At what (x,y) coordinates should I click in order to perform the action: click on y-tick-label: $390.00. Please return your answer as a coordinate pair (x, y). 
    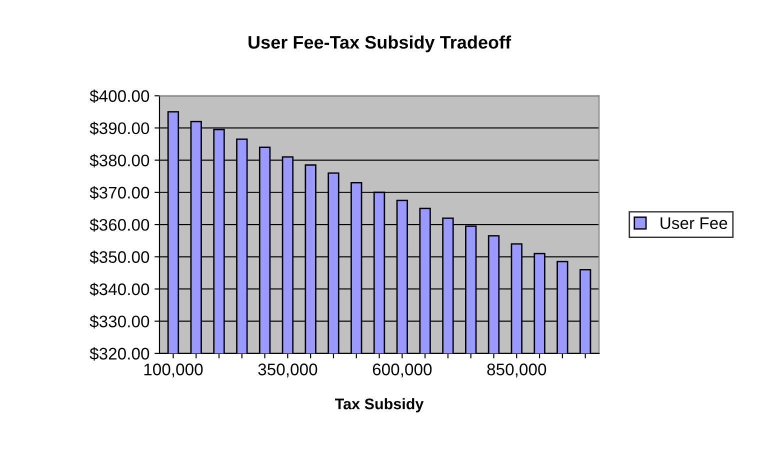
    Looking at the image, I should click on (120, 129).